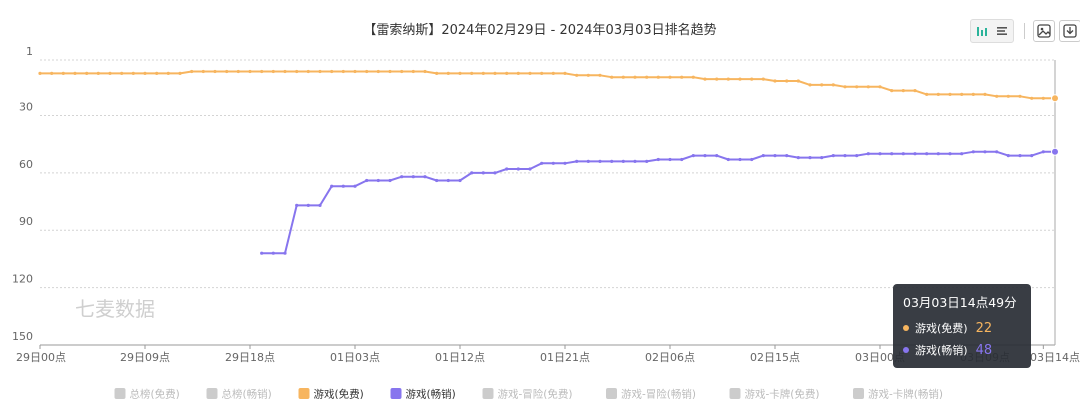  What do you see at coordinates (982, 31) in the screenshot?
I see `bar-chart-icon` at bounding box center [982, 31].